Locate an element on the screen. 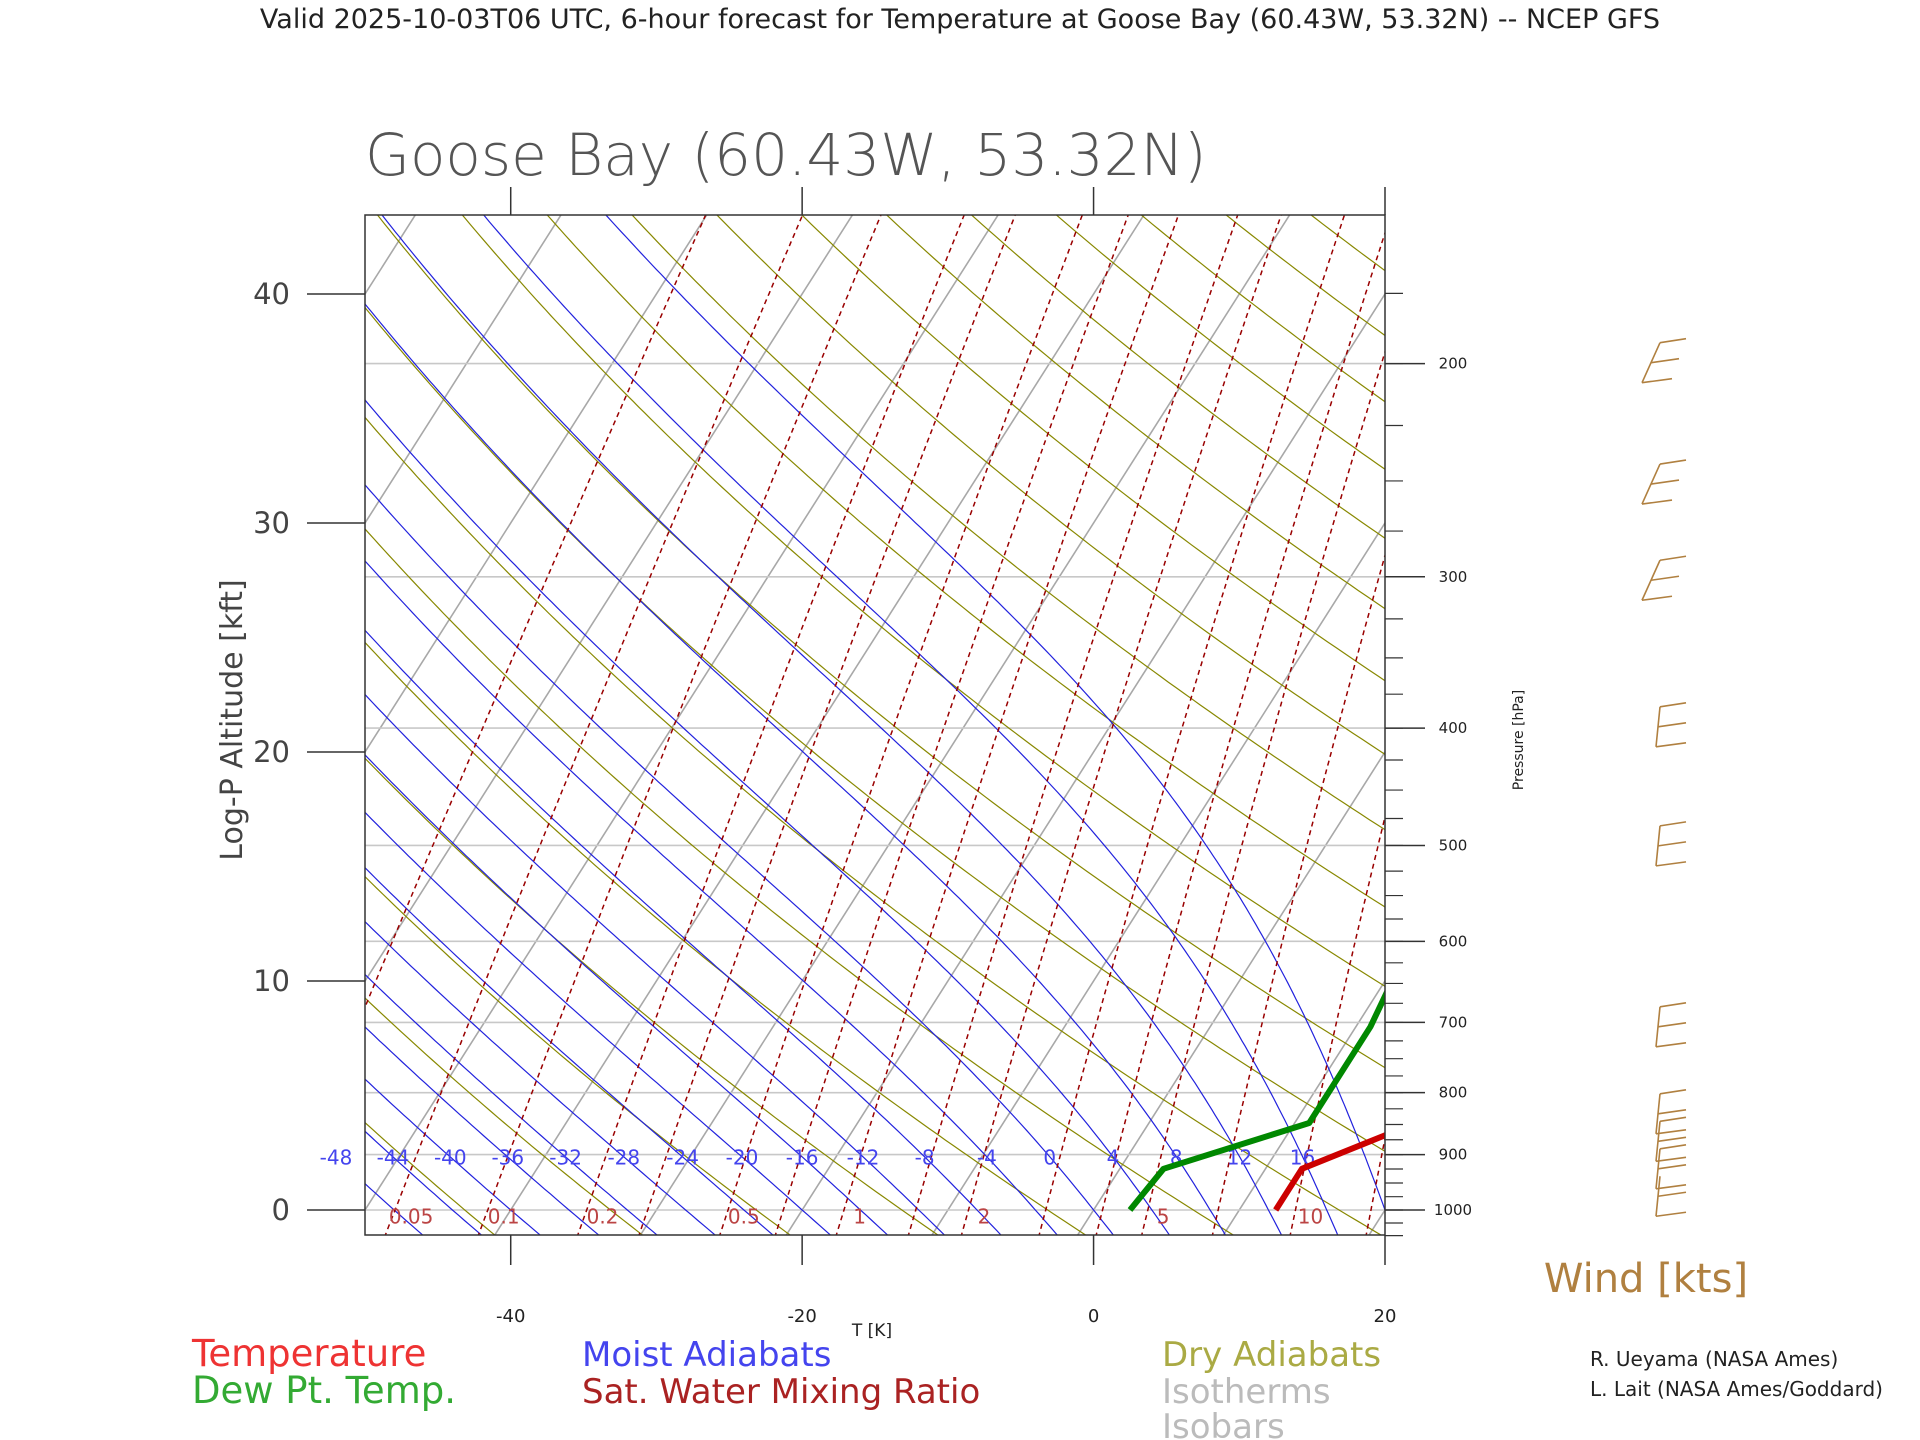 Image resolution: width=1920 pixels, height=1440 pixels. moist-adiabat-label: -12 is located at coordinates (863, 1158).